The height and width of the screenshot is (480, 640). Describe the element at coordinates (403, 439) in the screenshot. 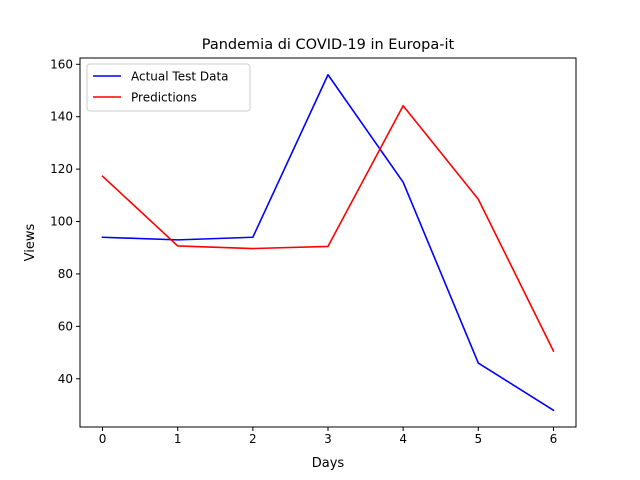

I see `x-tick-label-4: 4` at that location.